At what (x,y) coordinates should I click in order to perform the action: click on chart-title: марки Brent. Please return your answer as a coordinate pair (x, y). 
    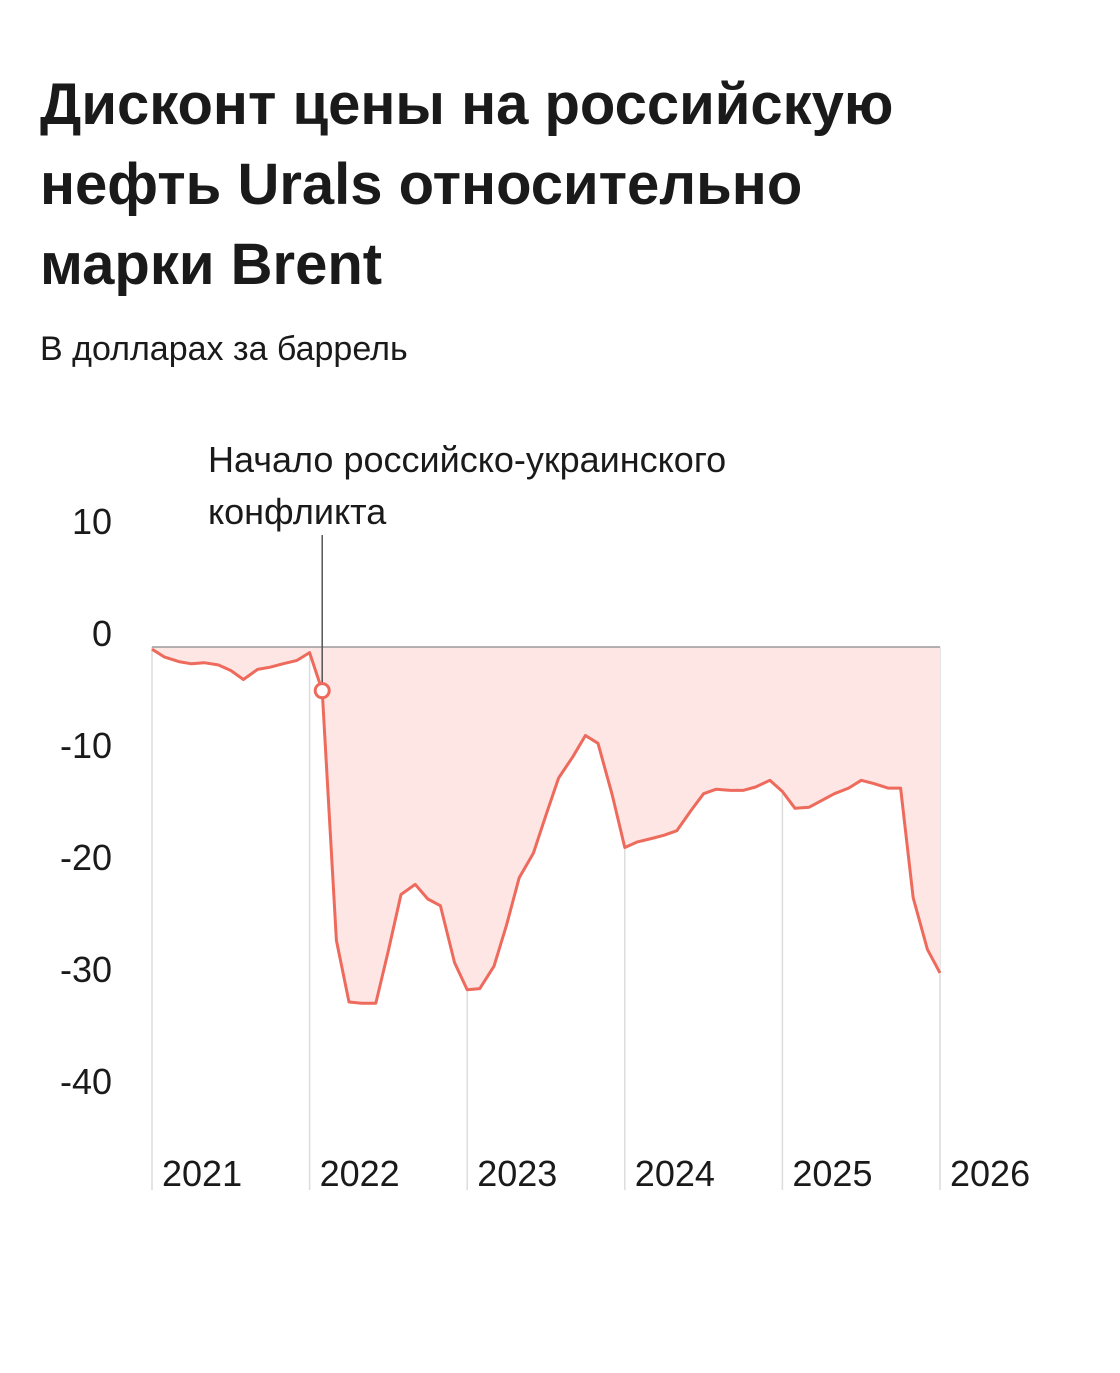
    Looking at the image, I should click on (211, 264).